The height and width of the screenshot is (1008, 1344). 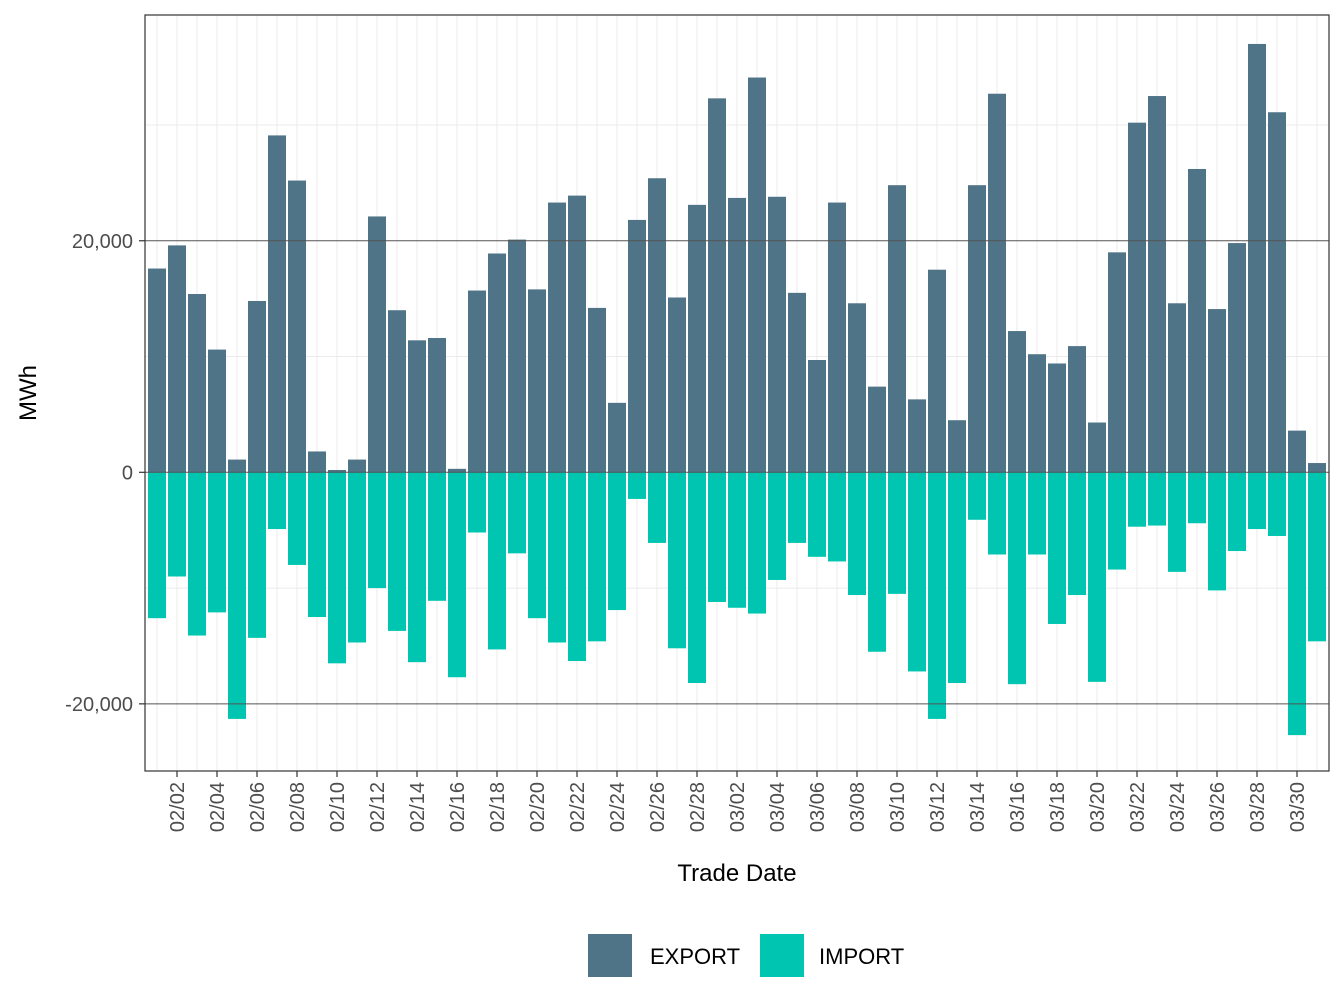 I want to click on y-tick-label: -20,000, so click(x=99, y=705).